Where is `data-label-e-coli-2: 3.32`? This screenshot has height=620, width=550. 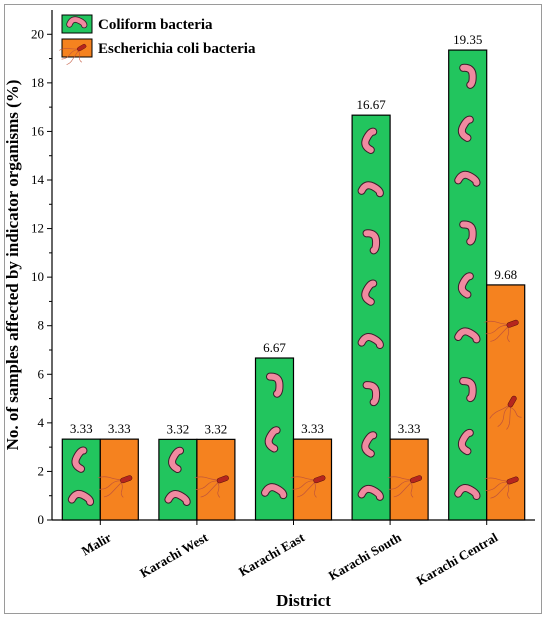 data-label-e-coli-2: 3.32 is located at coordinates (216, 428).